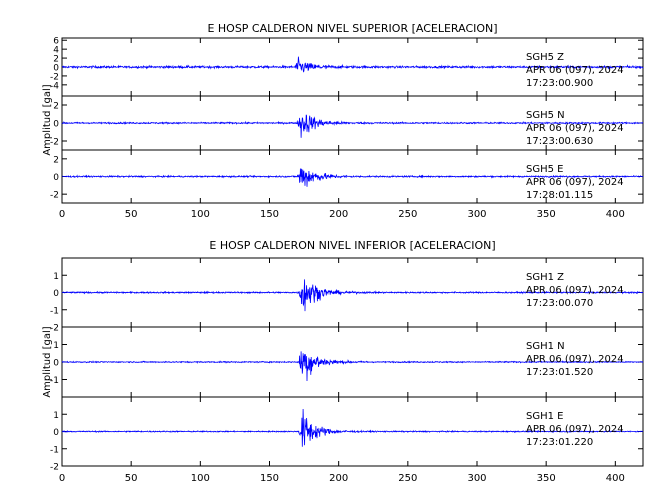  What do you see at coordinates (615, 478) in the screenshot?
I see `x-tick-label-2: 400` at bounding box center [615, 478].